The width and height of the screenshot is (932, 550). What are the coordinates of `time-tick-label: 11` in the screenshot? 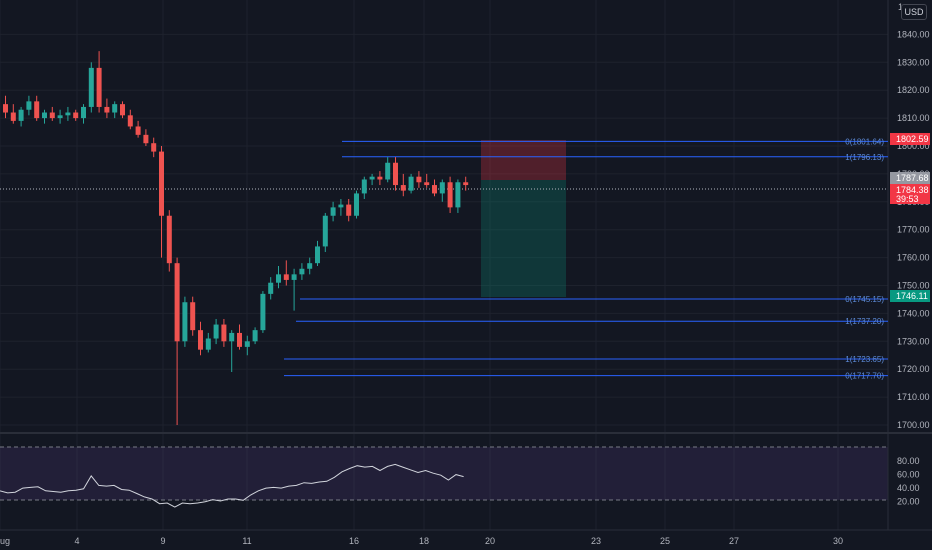 It's located at (246, 541).